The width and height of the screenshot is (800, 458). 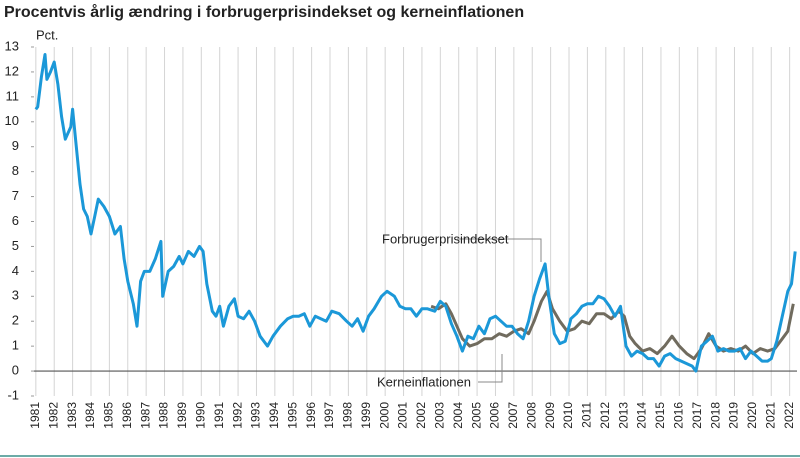 I want to click on x-tick-label: 1987, so click(x=145, y=415).